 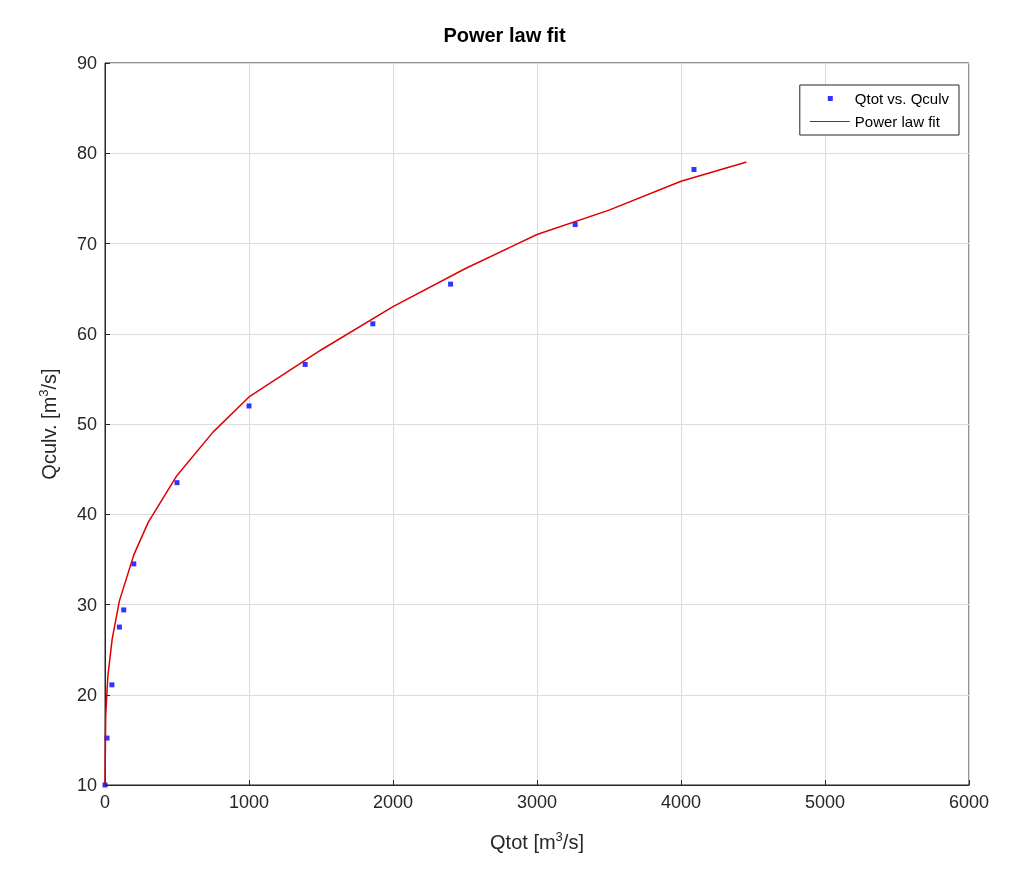 What do you see at coordinates (86, 243) in the screenshot?
I see `y-tick-label: 70` at bounding box center [86, 243].